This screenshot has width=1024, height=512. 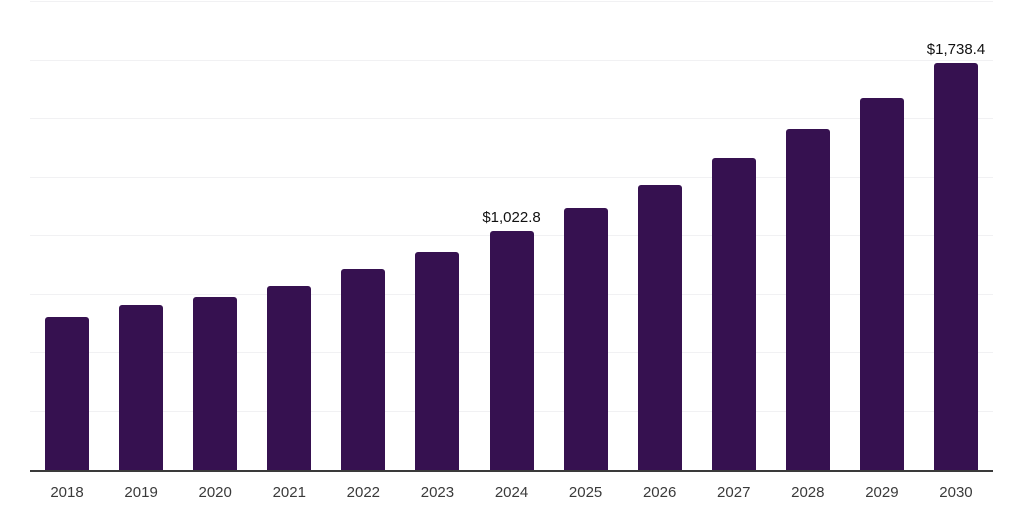 What do you see at coordinates (585, 492) in the screenshot?
I see `x-tick-label-2025: 2025` at bounding box center [585, 492].